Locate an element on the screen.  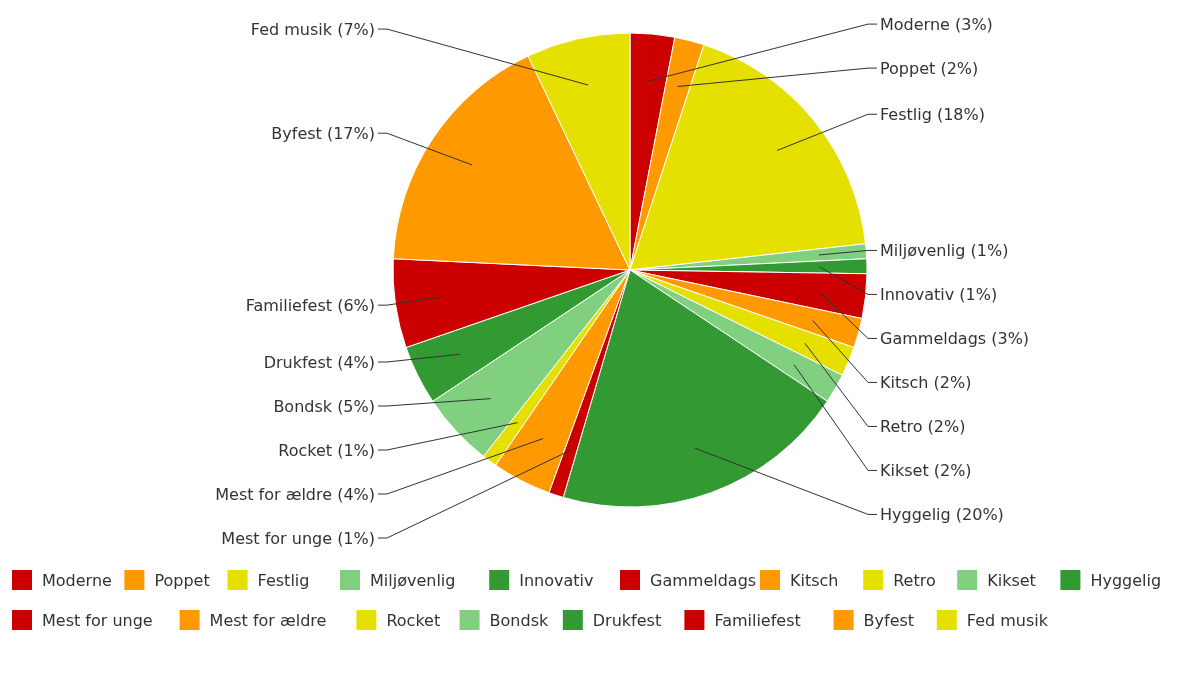
category-label: Miljøvenlig (1%) is located at coordinates (944, 251).